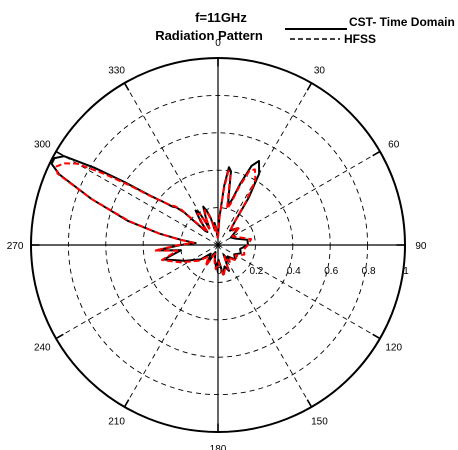 The width and height of the screenshot is (458, 450). I want to click on angle-tick-label: 240, so click(42, 347).